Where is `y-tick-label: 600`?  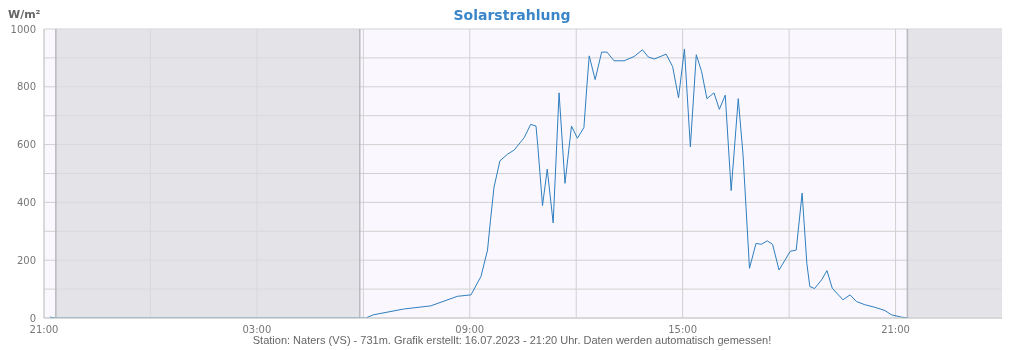 y-tick-label: 600 is located at coordinates (26, 145).